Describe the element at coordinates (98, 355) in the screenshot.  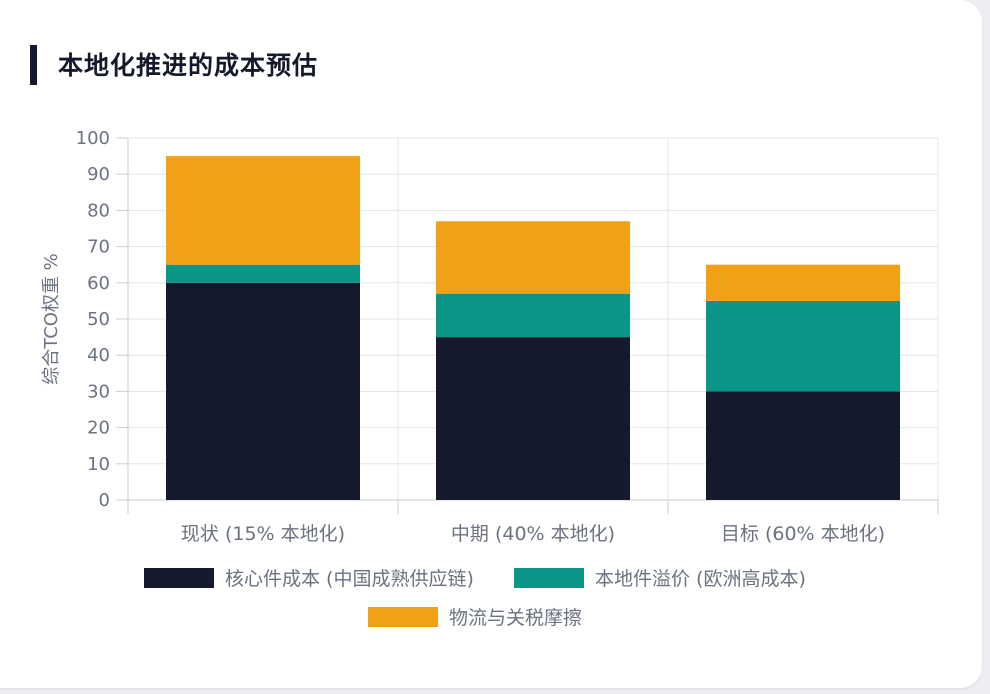
I see `y-tick-label-40: 40` at that location.